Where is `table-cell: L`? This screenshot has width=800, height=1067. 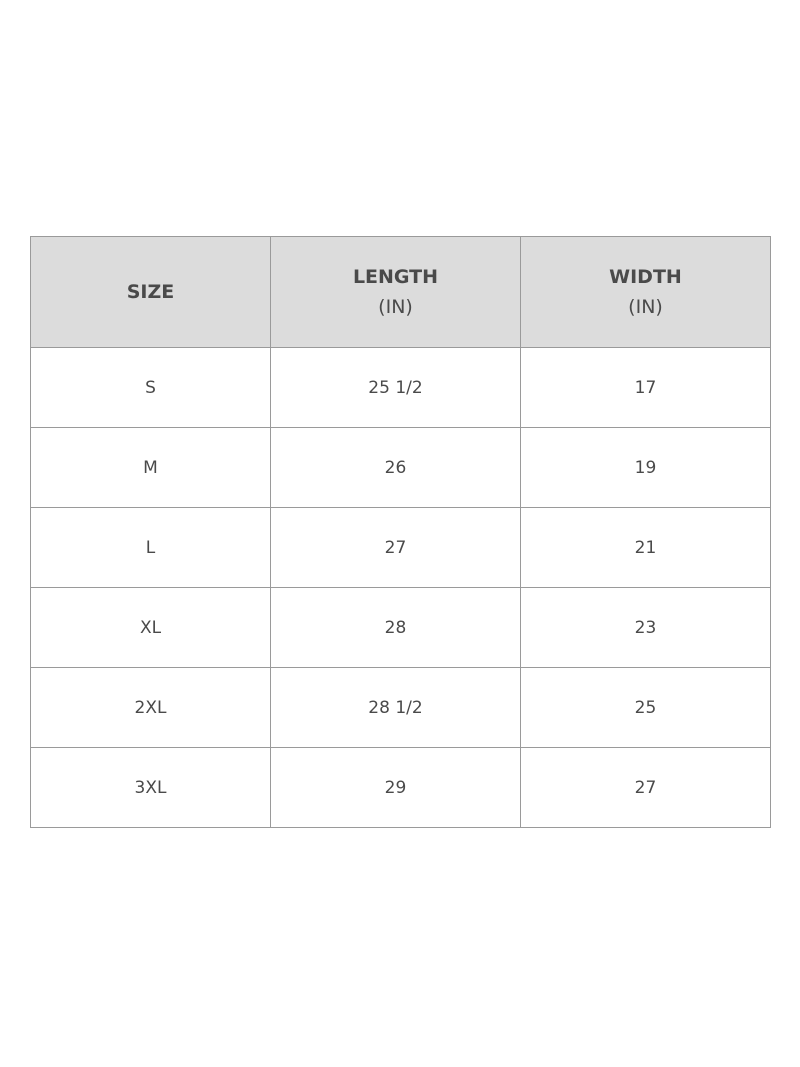
table-cell: L is located at coordinates (150, 547).